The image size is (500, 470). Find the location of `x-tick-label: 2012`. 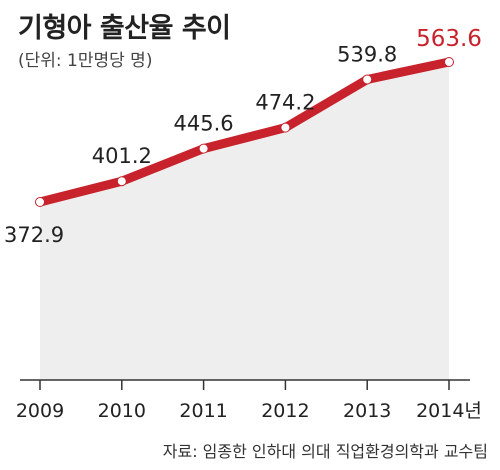

x-tick-label: 2012 is located at coordinates (285, 411).